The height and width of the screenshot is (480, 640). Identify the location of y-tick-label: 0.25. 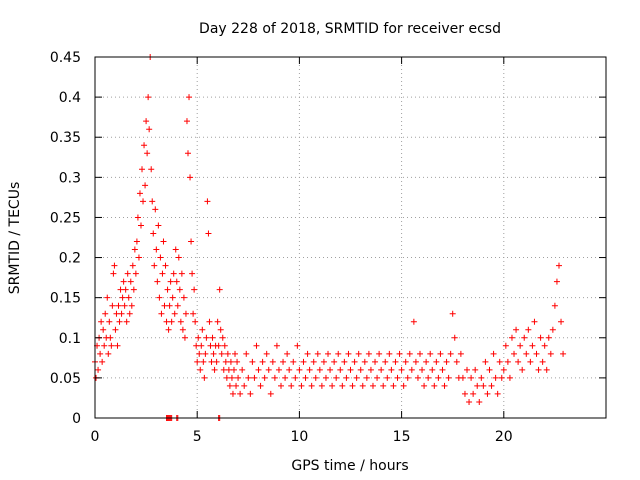
(65, 218).